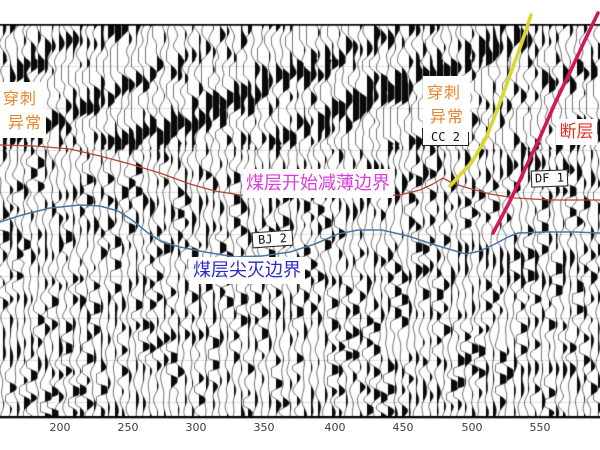 The width and height of the screenshot is (600, 450). Describe the element at coordinates (472, 427) in the screenshot. I see `x-axis-tick-label: 500` at that location.